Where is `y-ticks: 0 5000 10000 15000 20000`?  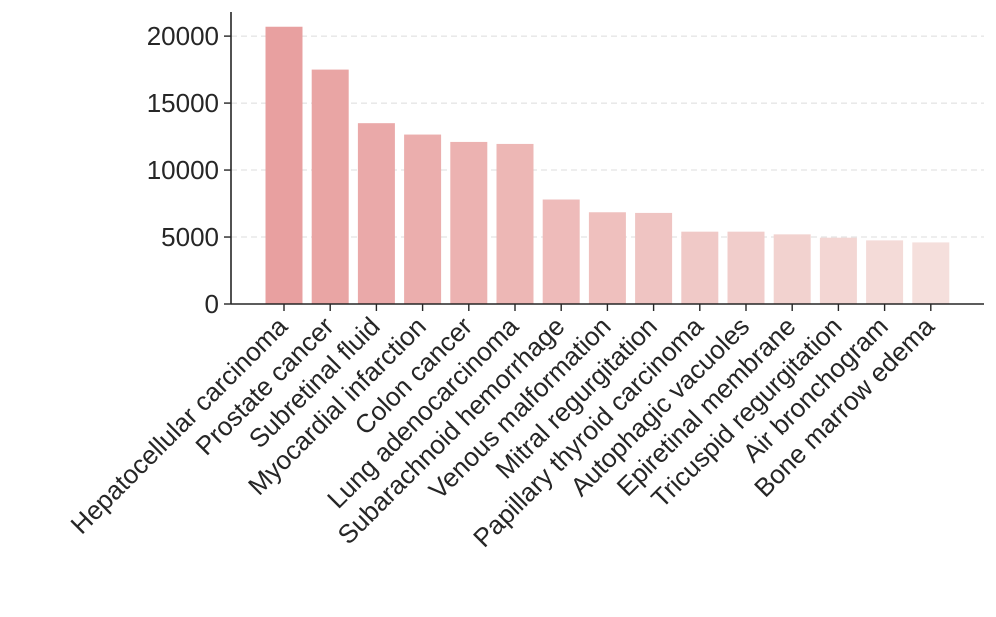 y-ticks: 0 5000 10000 15000 20000 is located at coordinates (189, 170).